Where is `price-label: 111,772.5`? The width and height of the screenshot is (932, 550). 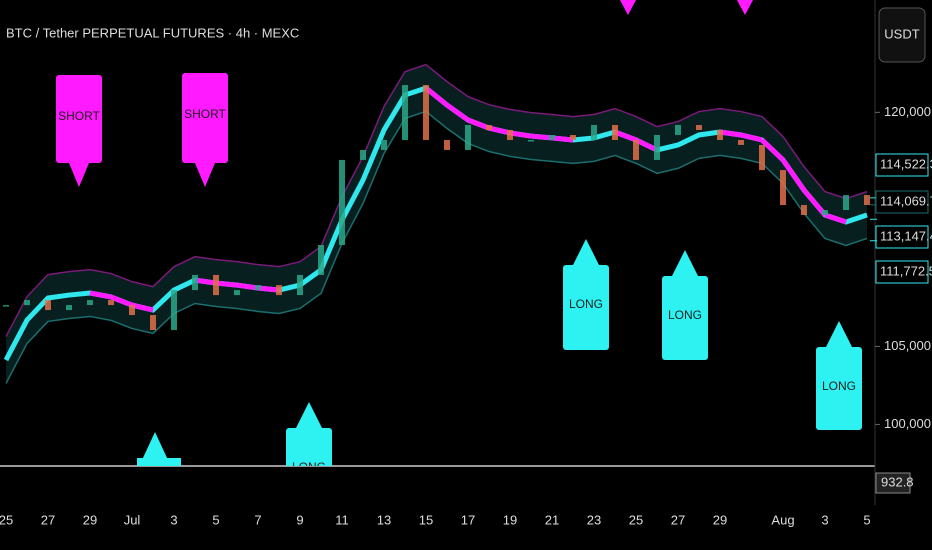 price-label: 111,772.5 is located at coordinates (906, 270).